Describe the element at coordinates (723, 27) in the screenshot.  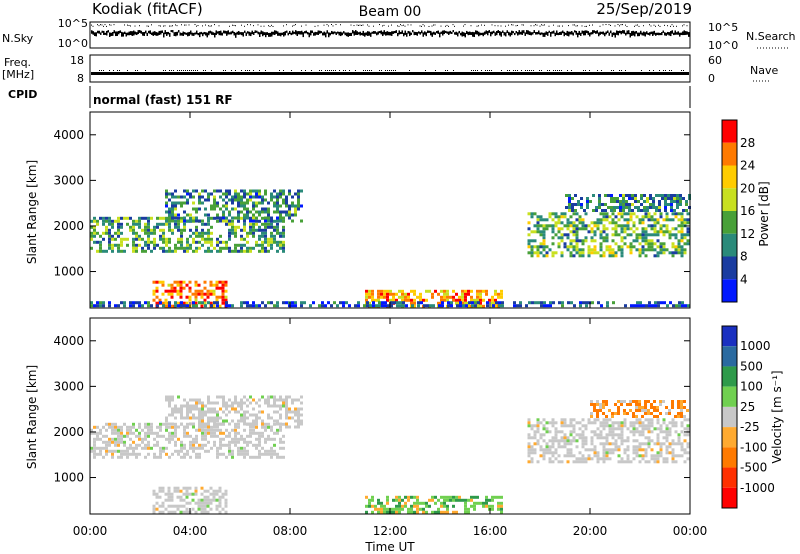
I see `nsearch-tick-top: 10^5` at that location.